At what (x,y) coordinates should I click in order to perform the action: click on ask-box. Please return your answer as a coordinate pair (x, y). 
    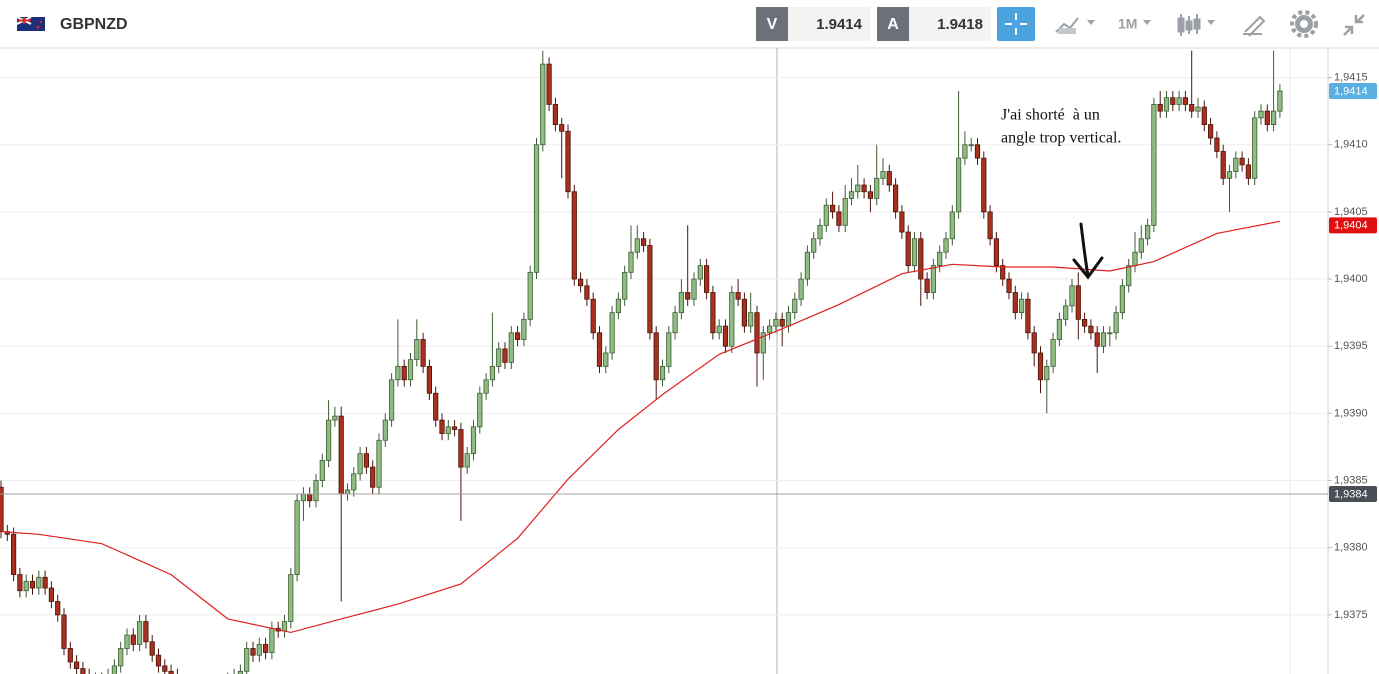
    Looking at the image, I should click on (893, 24).